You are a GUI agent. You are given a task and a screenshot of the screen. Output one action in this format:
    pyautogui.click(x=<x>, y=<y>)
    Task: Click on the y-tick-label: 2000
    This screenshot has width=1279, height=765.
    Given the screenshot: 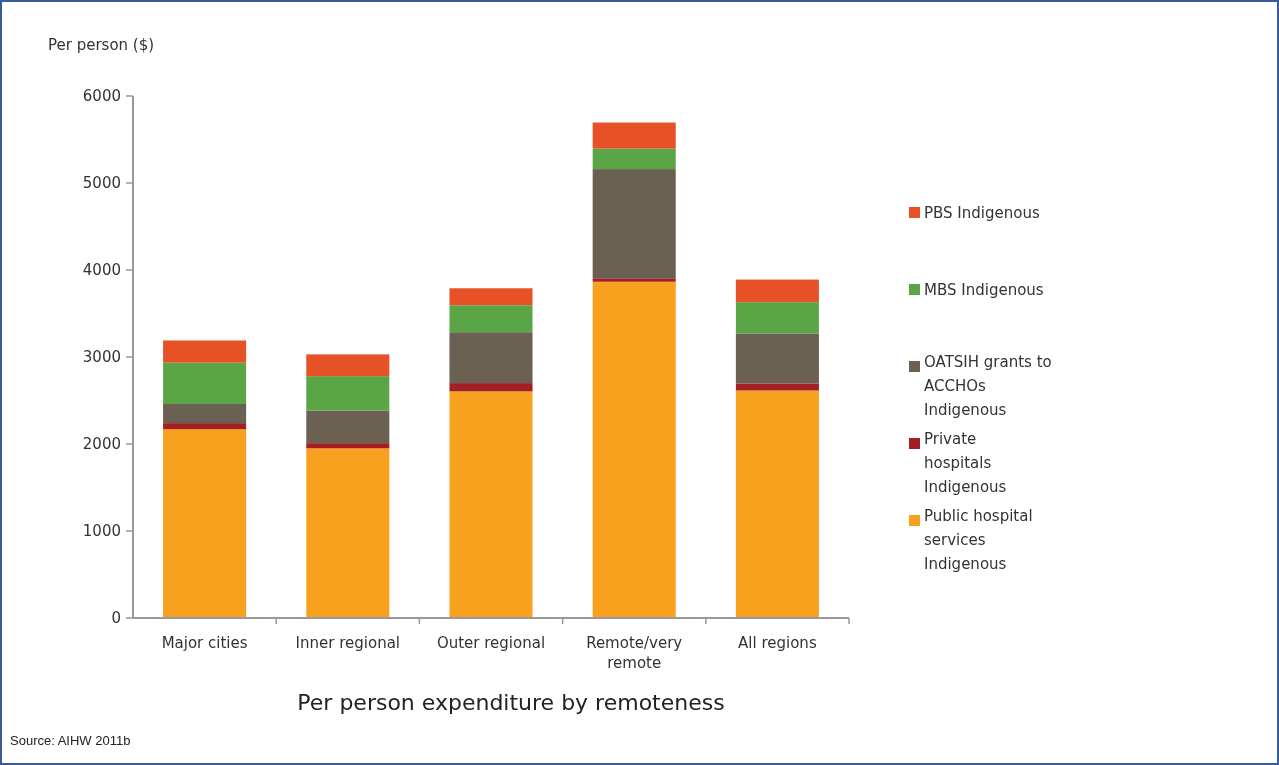 What is the action you would take?
    pyautogui.click(x=101, y=444)
    